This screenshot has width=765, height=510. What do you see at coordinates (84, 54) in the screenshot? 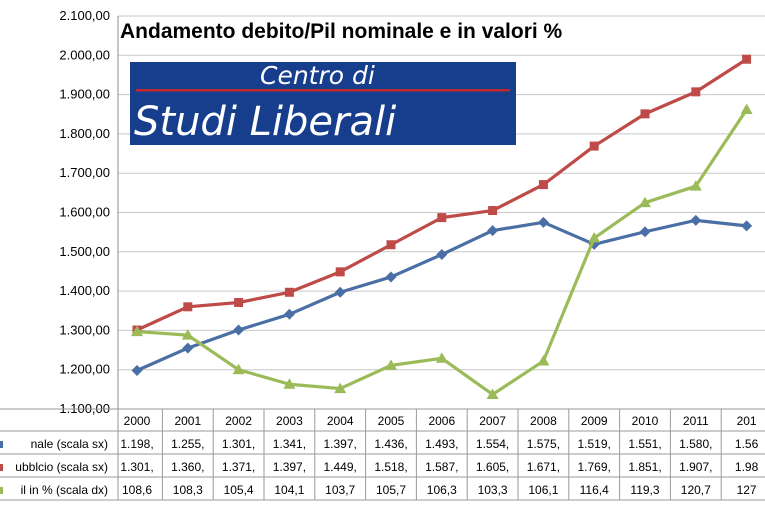
I see `y-tick-label: 2.000,00` at bounding box center [84, 54].